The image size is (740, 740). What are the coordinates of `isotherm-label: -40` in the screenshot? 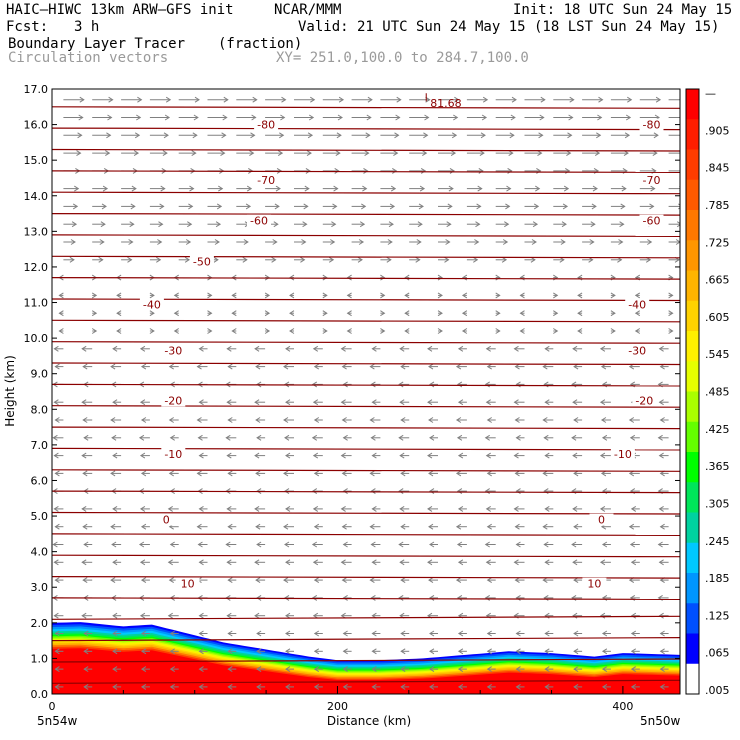 It's located at (637, 304).